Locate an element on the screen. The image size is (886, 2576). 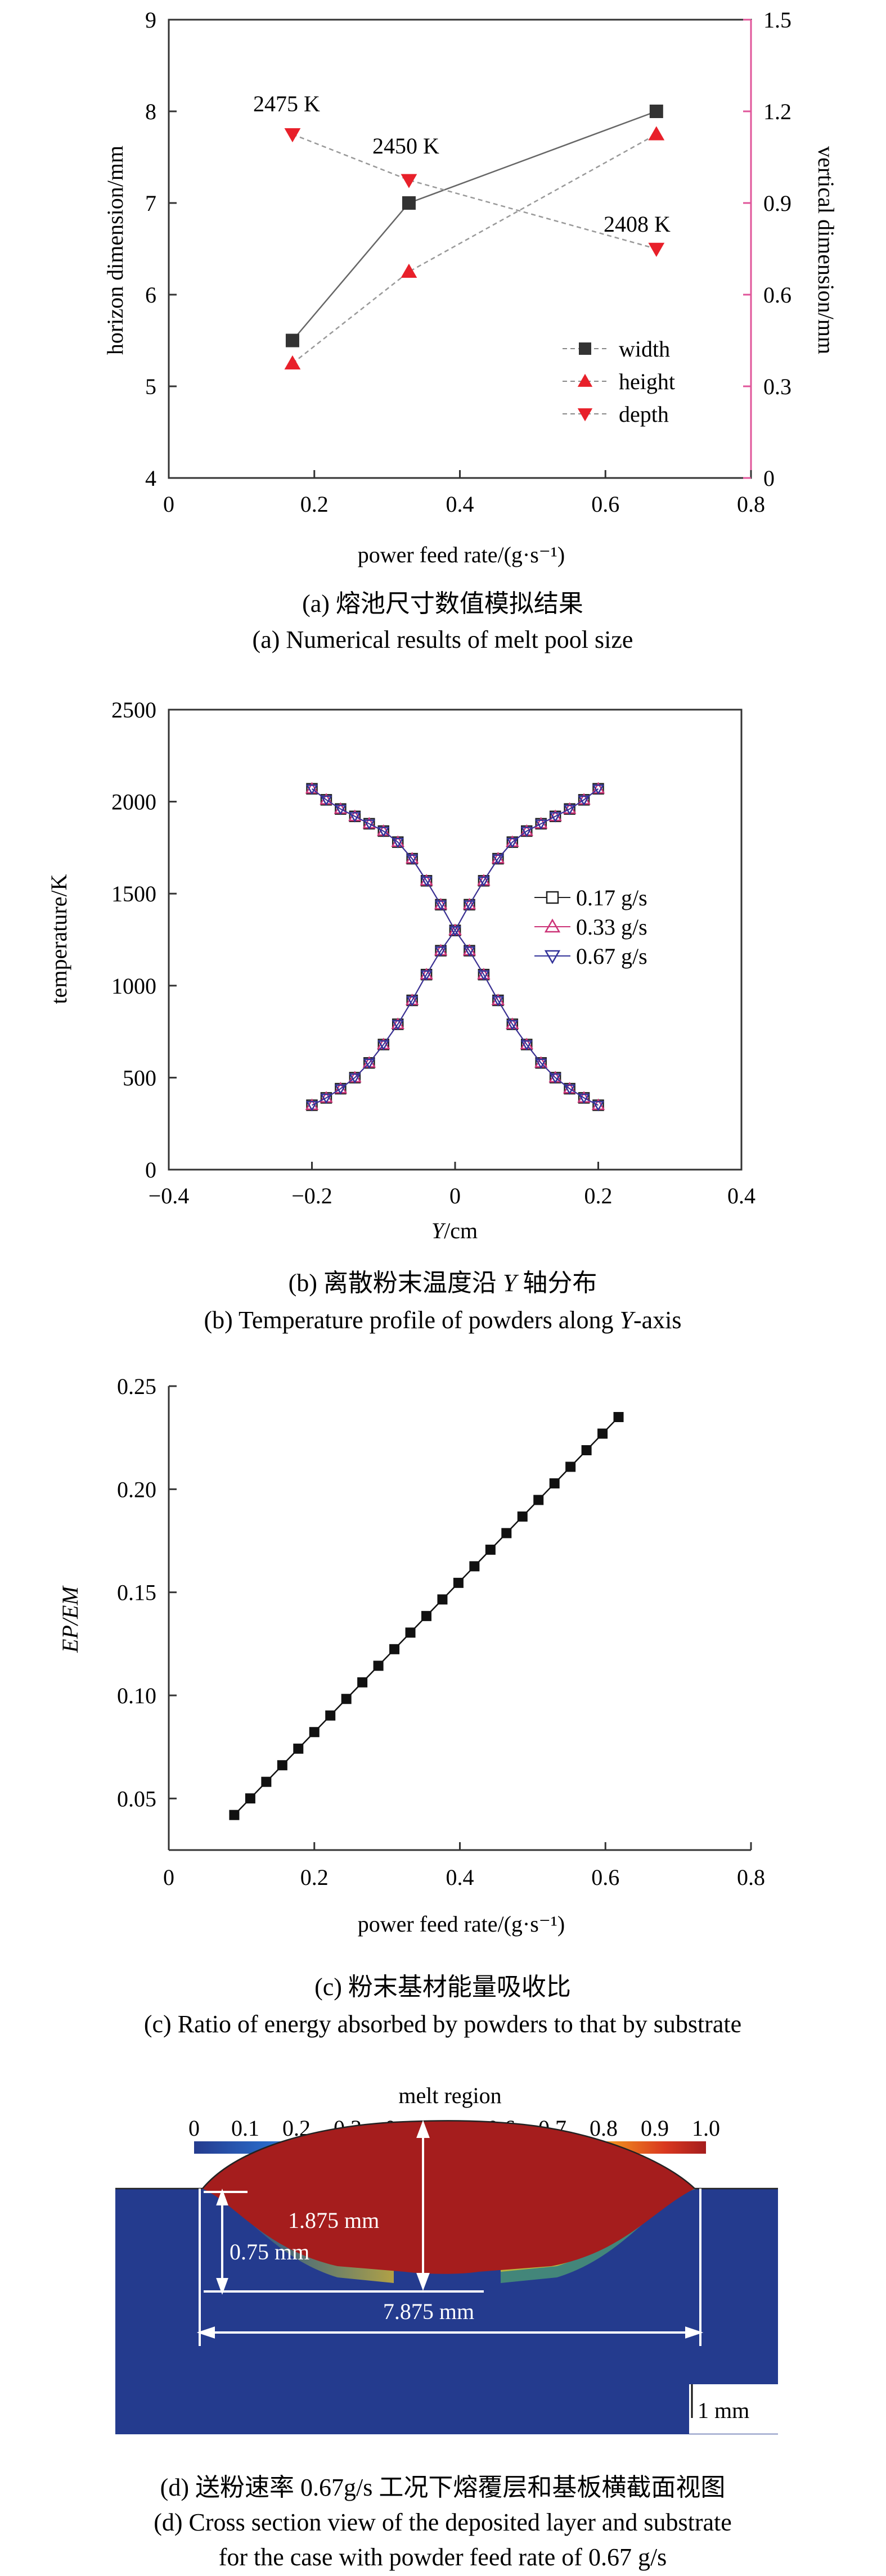
y2-tick-label: 1.2 is located at coordinates (777, 111).